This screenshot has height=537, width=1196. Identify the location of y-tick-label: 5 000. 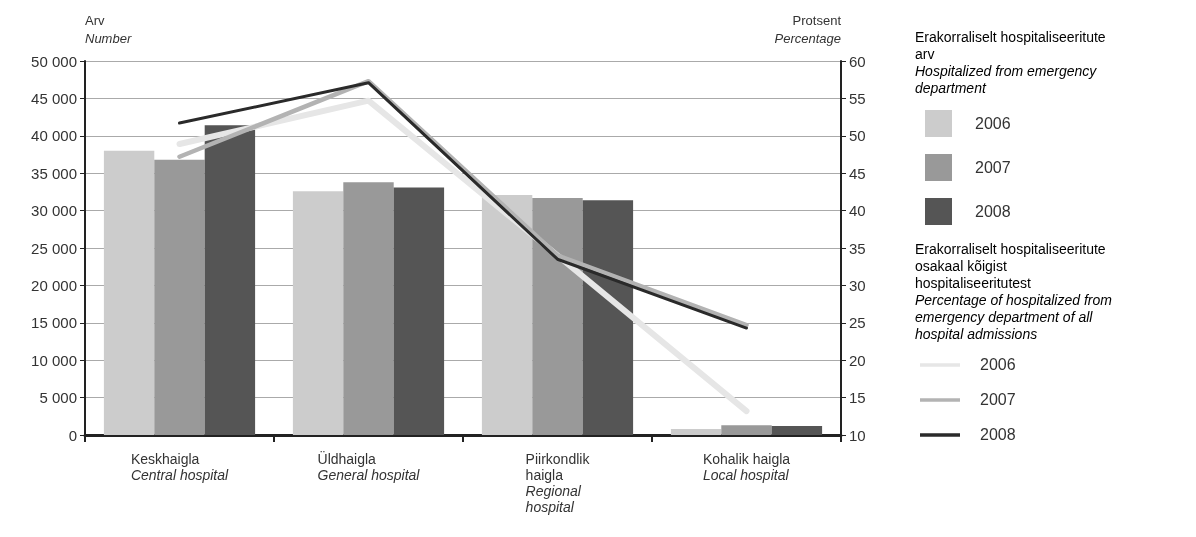
(58, 398).